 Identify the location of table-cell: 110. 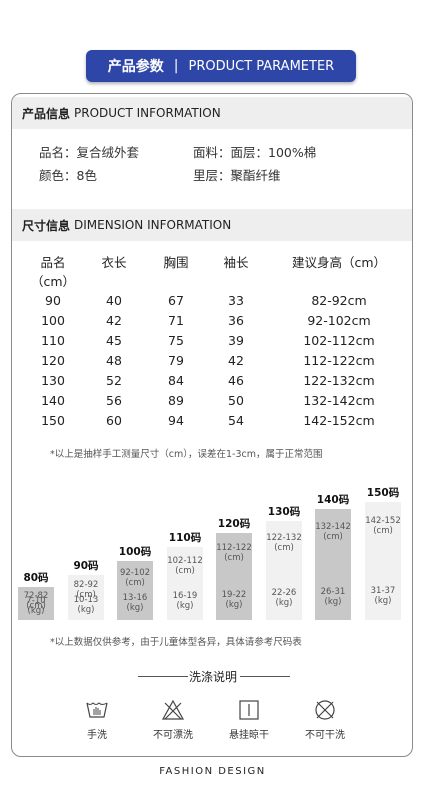
(53, 340).